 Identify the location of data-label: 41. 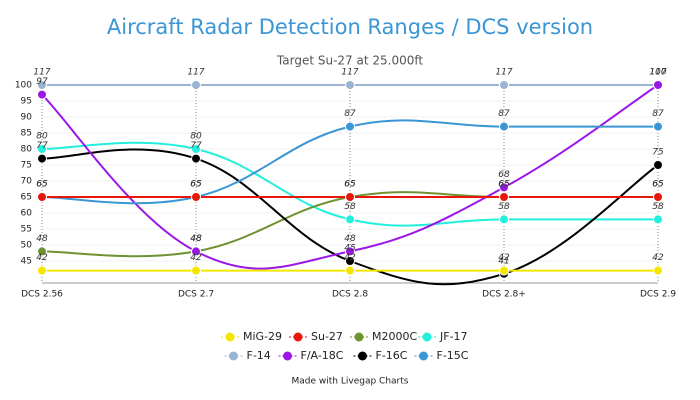
(503, 261).